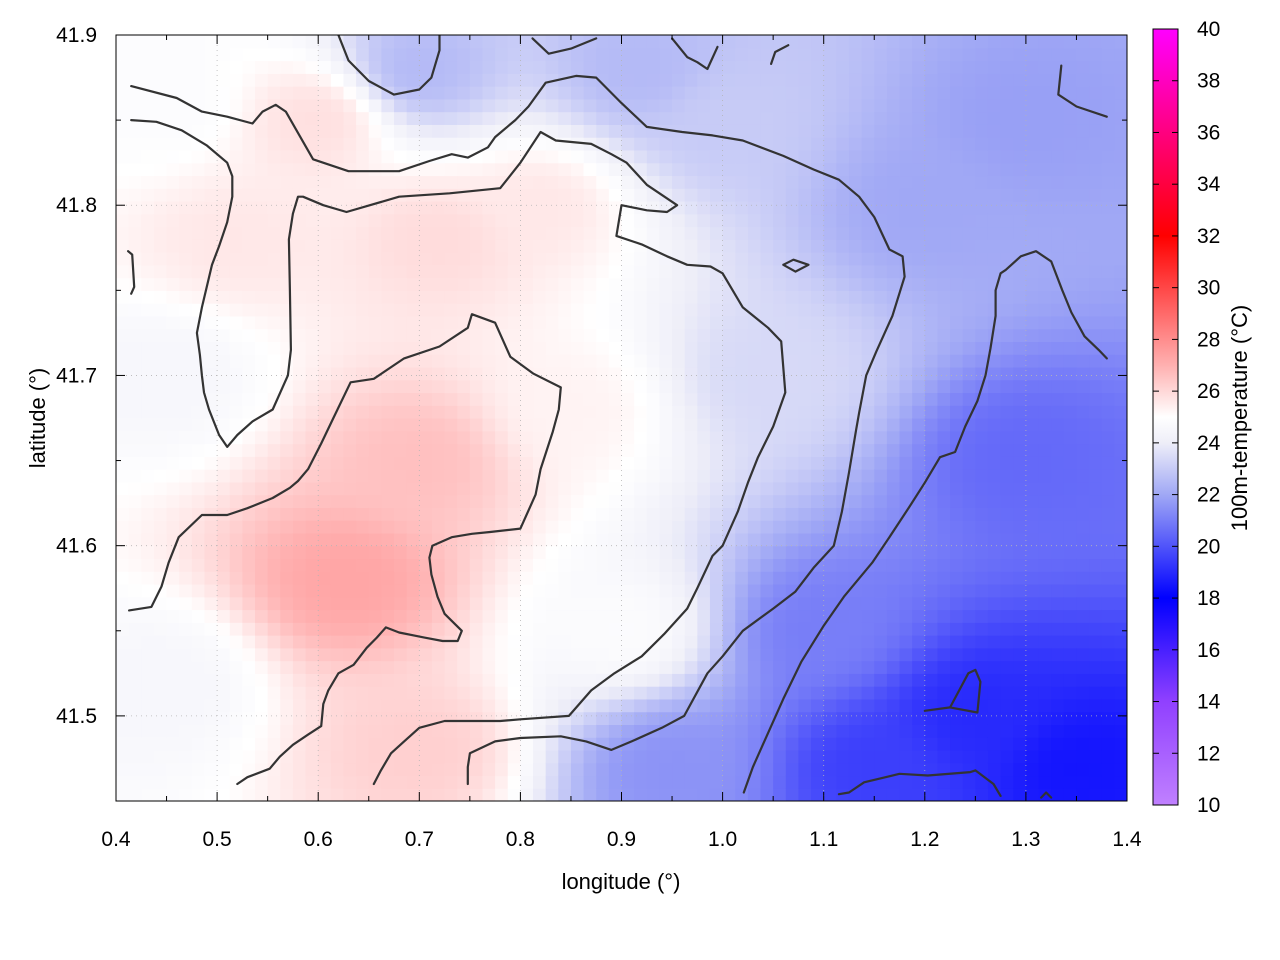 This screenshot has height=960, width=1280. What do you see at coordinates (919, 783) in the screenshot?
I see `contour-line` at bounding box center [919, 783].